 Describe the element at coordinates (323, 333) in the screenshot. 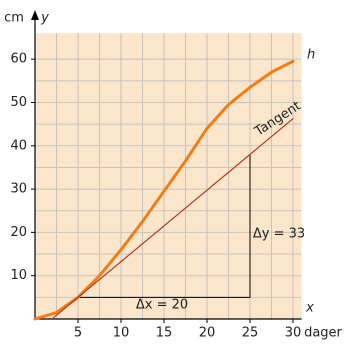

I see `x-unit: dager` at that location.